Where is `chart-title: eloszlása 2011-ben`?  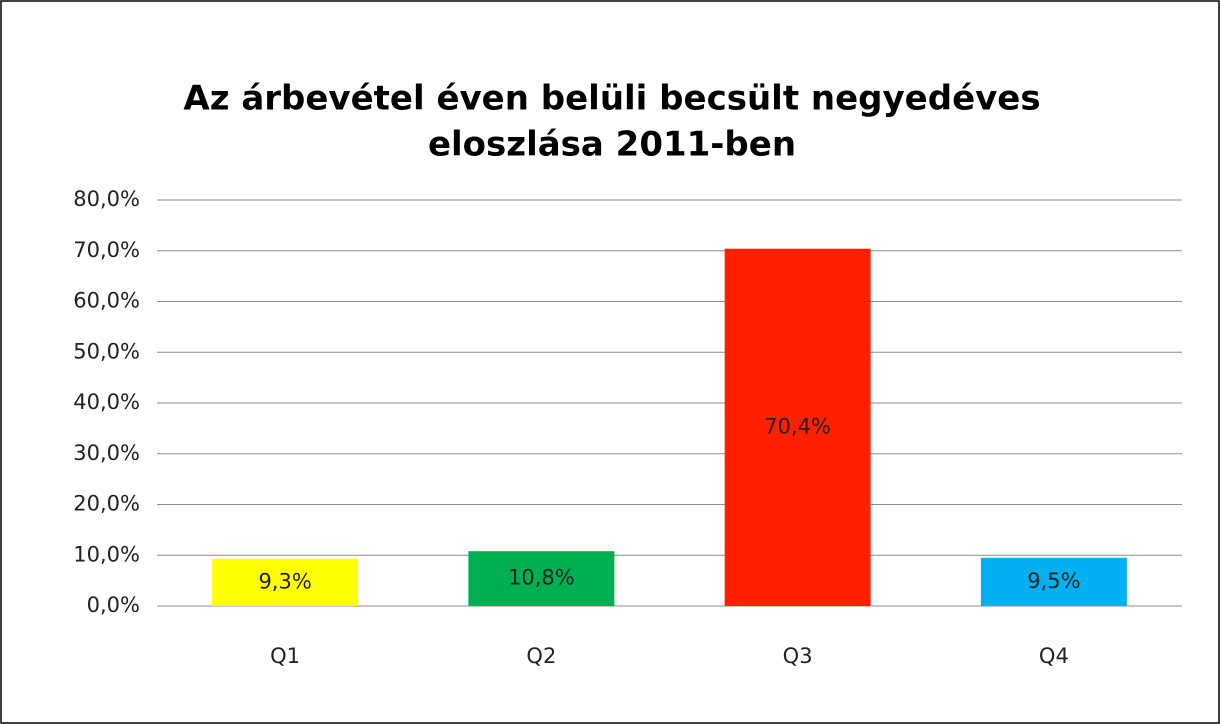
chart-title: eloszlása 2011-ben is located at coordinates (612, 145).